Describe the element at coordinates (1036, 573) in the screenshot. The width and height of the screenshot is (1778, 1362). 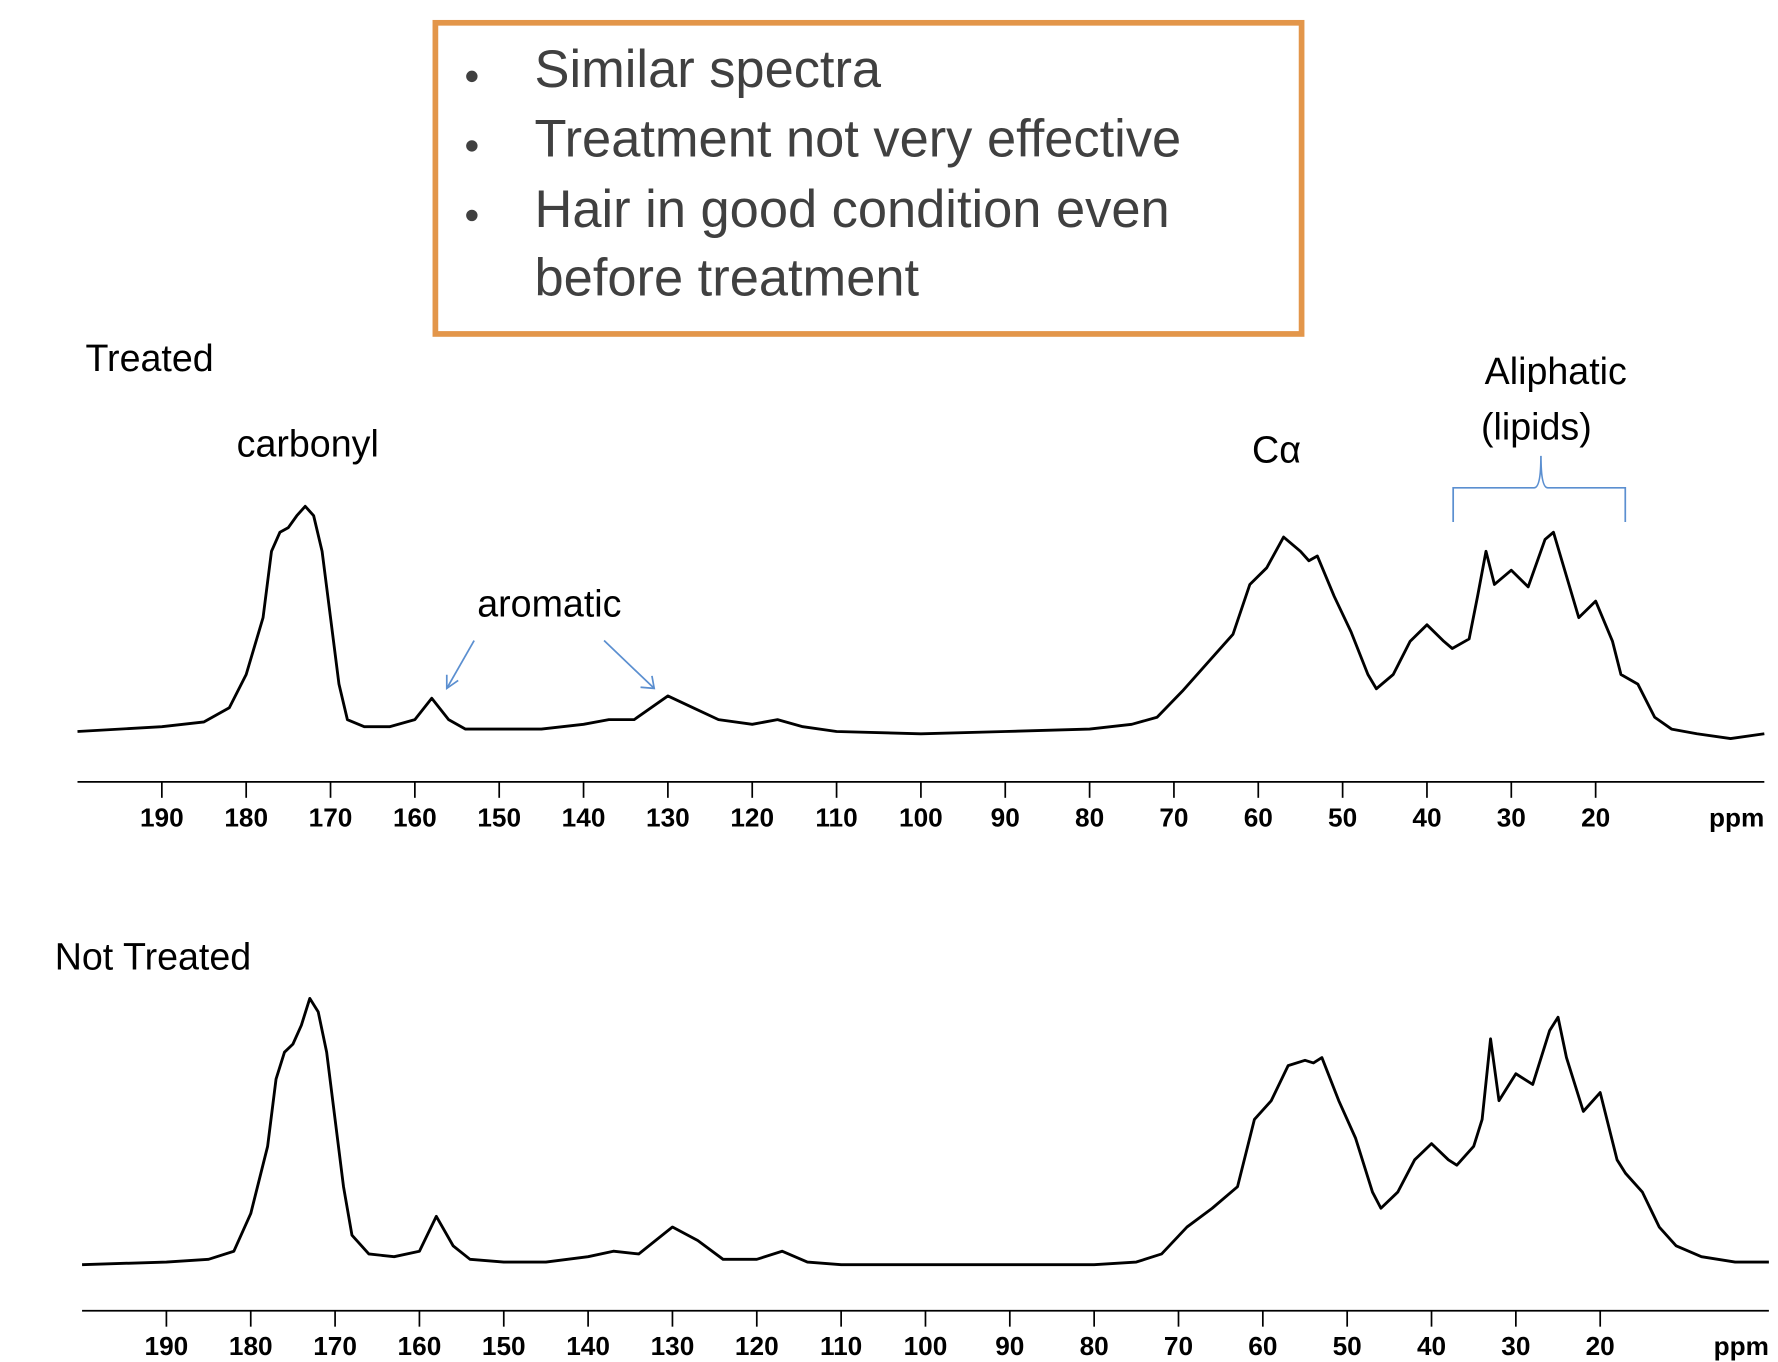
I see `annotation-arrows` at that location.